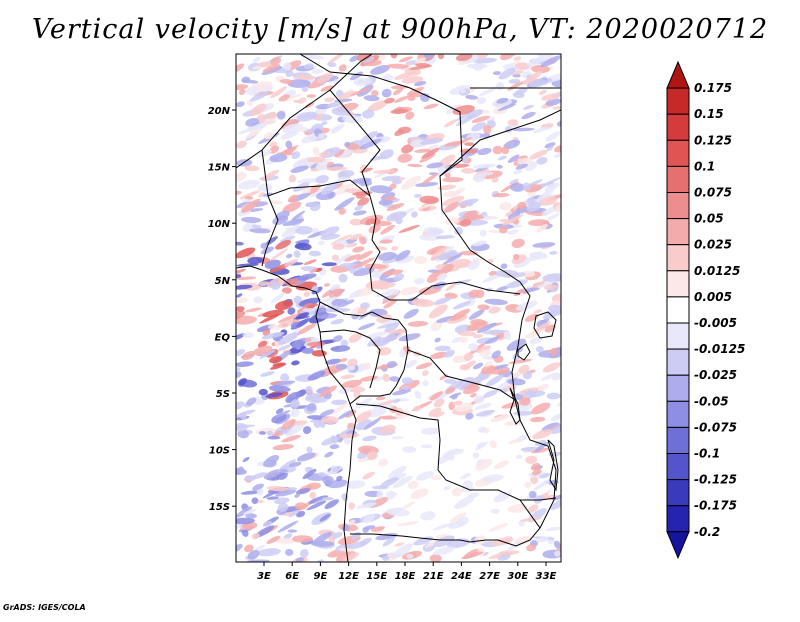 Image resolution: width=800 pixels, height=622 pixels. Describe the element at coordinates (715, 506) in the screenshot. I see `colorbar-label: -0.175` at that location.